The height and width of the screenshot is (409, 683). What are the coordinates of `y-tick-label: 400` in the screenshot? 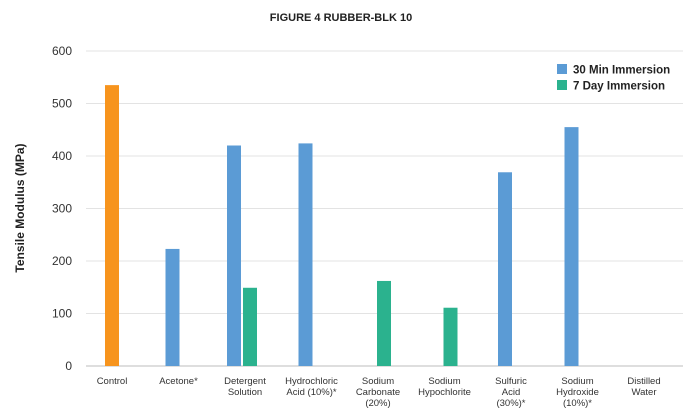 It's located at (62, 156).